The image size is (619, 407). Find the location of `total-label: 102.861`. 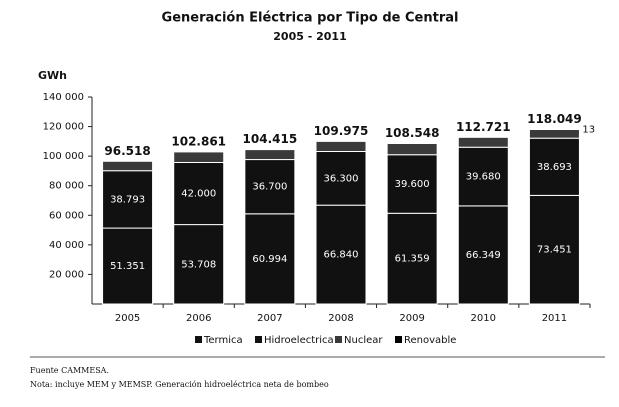

total-label: 102.861 is located at coordinates (198, 141).